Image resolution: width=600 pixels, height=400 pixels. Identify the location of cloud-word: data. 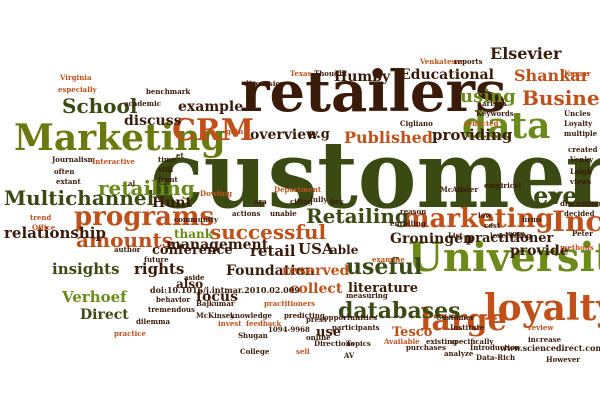
(506, 126).